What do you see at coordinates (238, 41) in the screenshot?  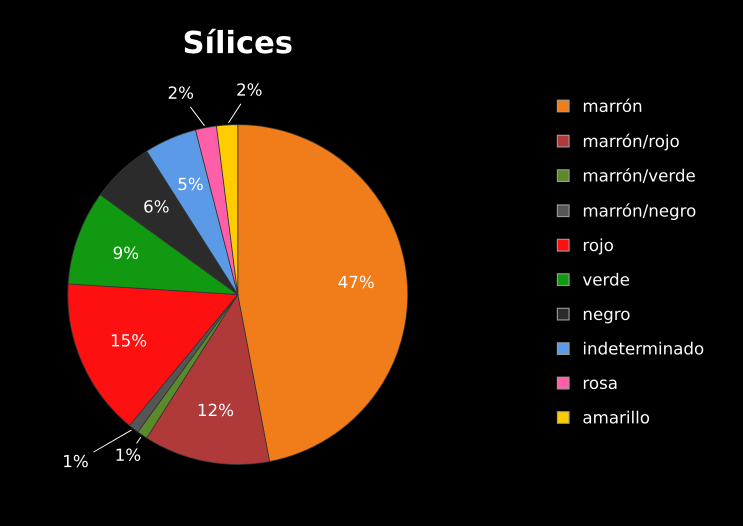 I see `chart-title: Sílices` at bounding box center [238, 41].